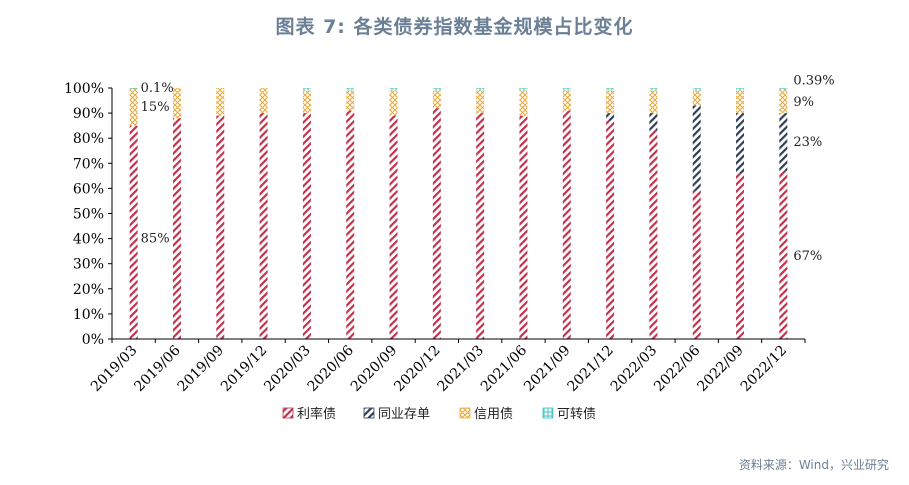  I want to click on x-tick-label: 2022/03, so click(634, 369).